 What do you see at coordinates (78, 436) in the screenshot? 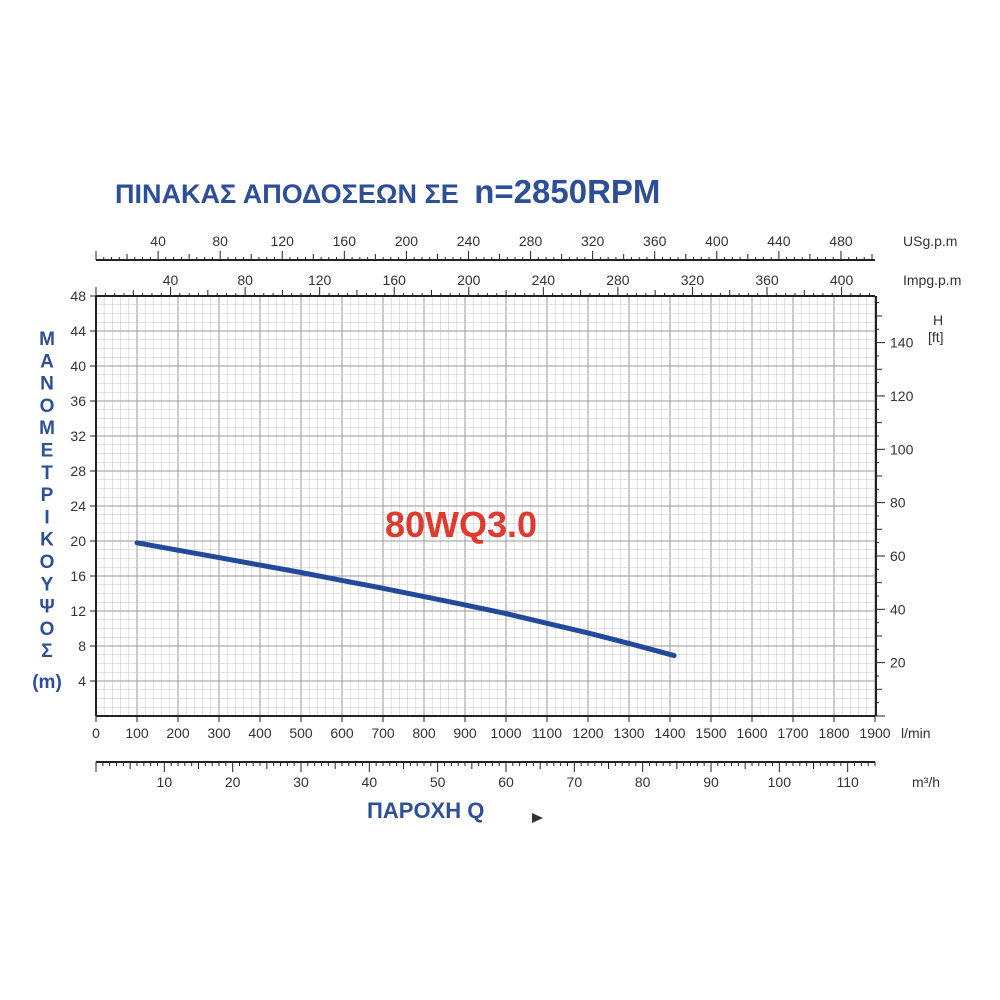
I see `y-tick-label: 32` at bounding box center [78, 436].